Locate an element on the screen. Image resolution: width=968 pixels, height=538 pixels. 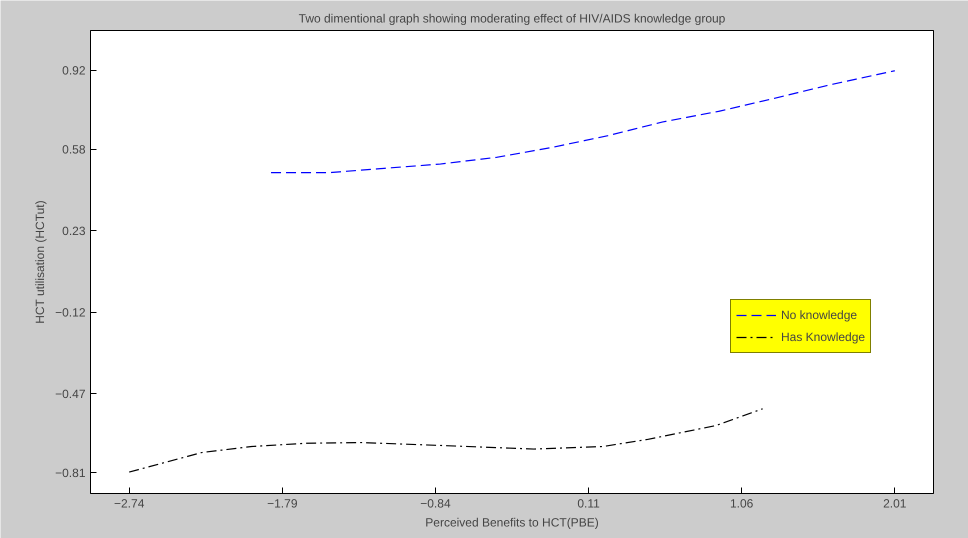
x-tick-label: −1.79 is located at coordinates (282, 503).